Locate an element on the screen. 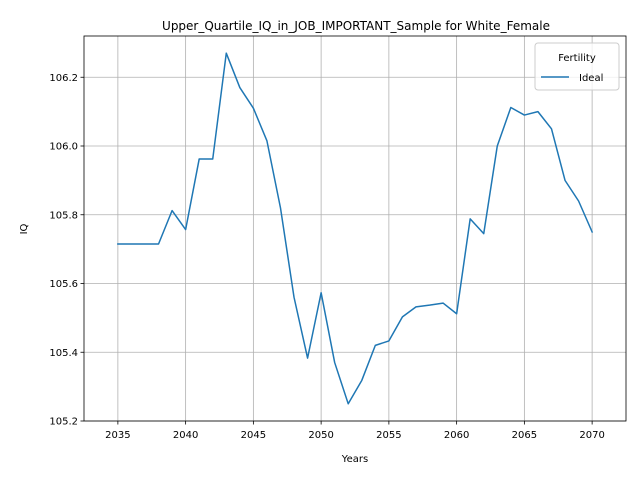  x-tick-label: 2055 is located at coordinates (388, 435).